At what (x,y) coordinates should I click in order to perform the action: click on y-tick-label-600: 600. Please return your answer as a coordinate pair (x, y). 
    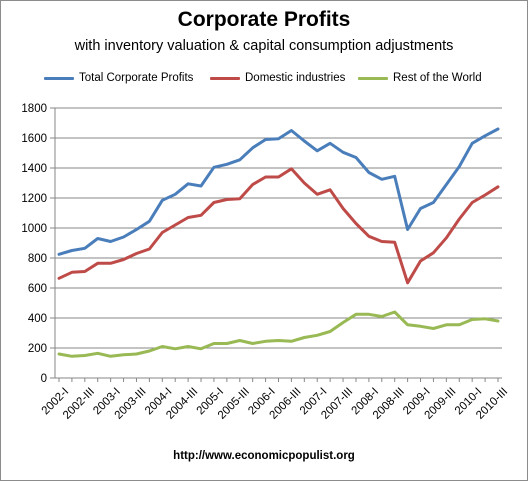
    Looking at the image, I should click on (37, 289).